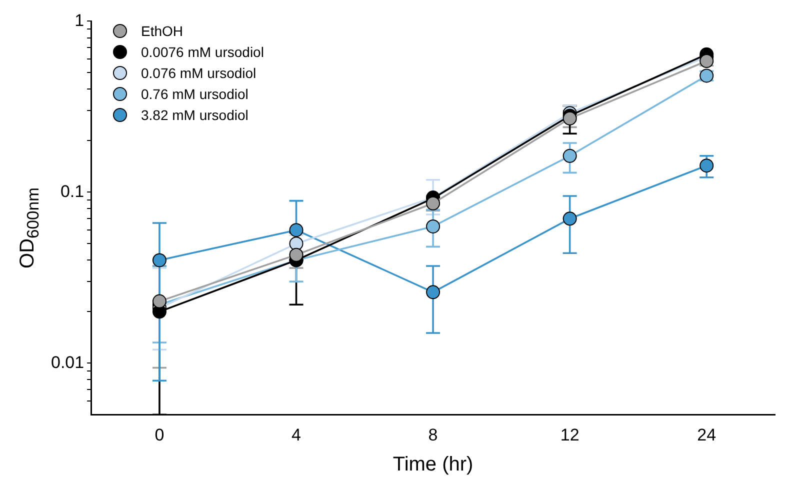  I want to click on x-axis-title: Time (hr), so click(433, 465).